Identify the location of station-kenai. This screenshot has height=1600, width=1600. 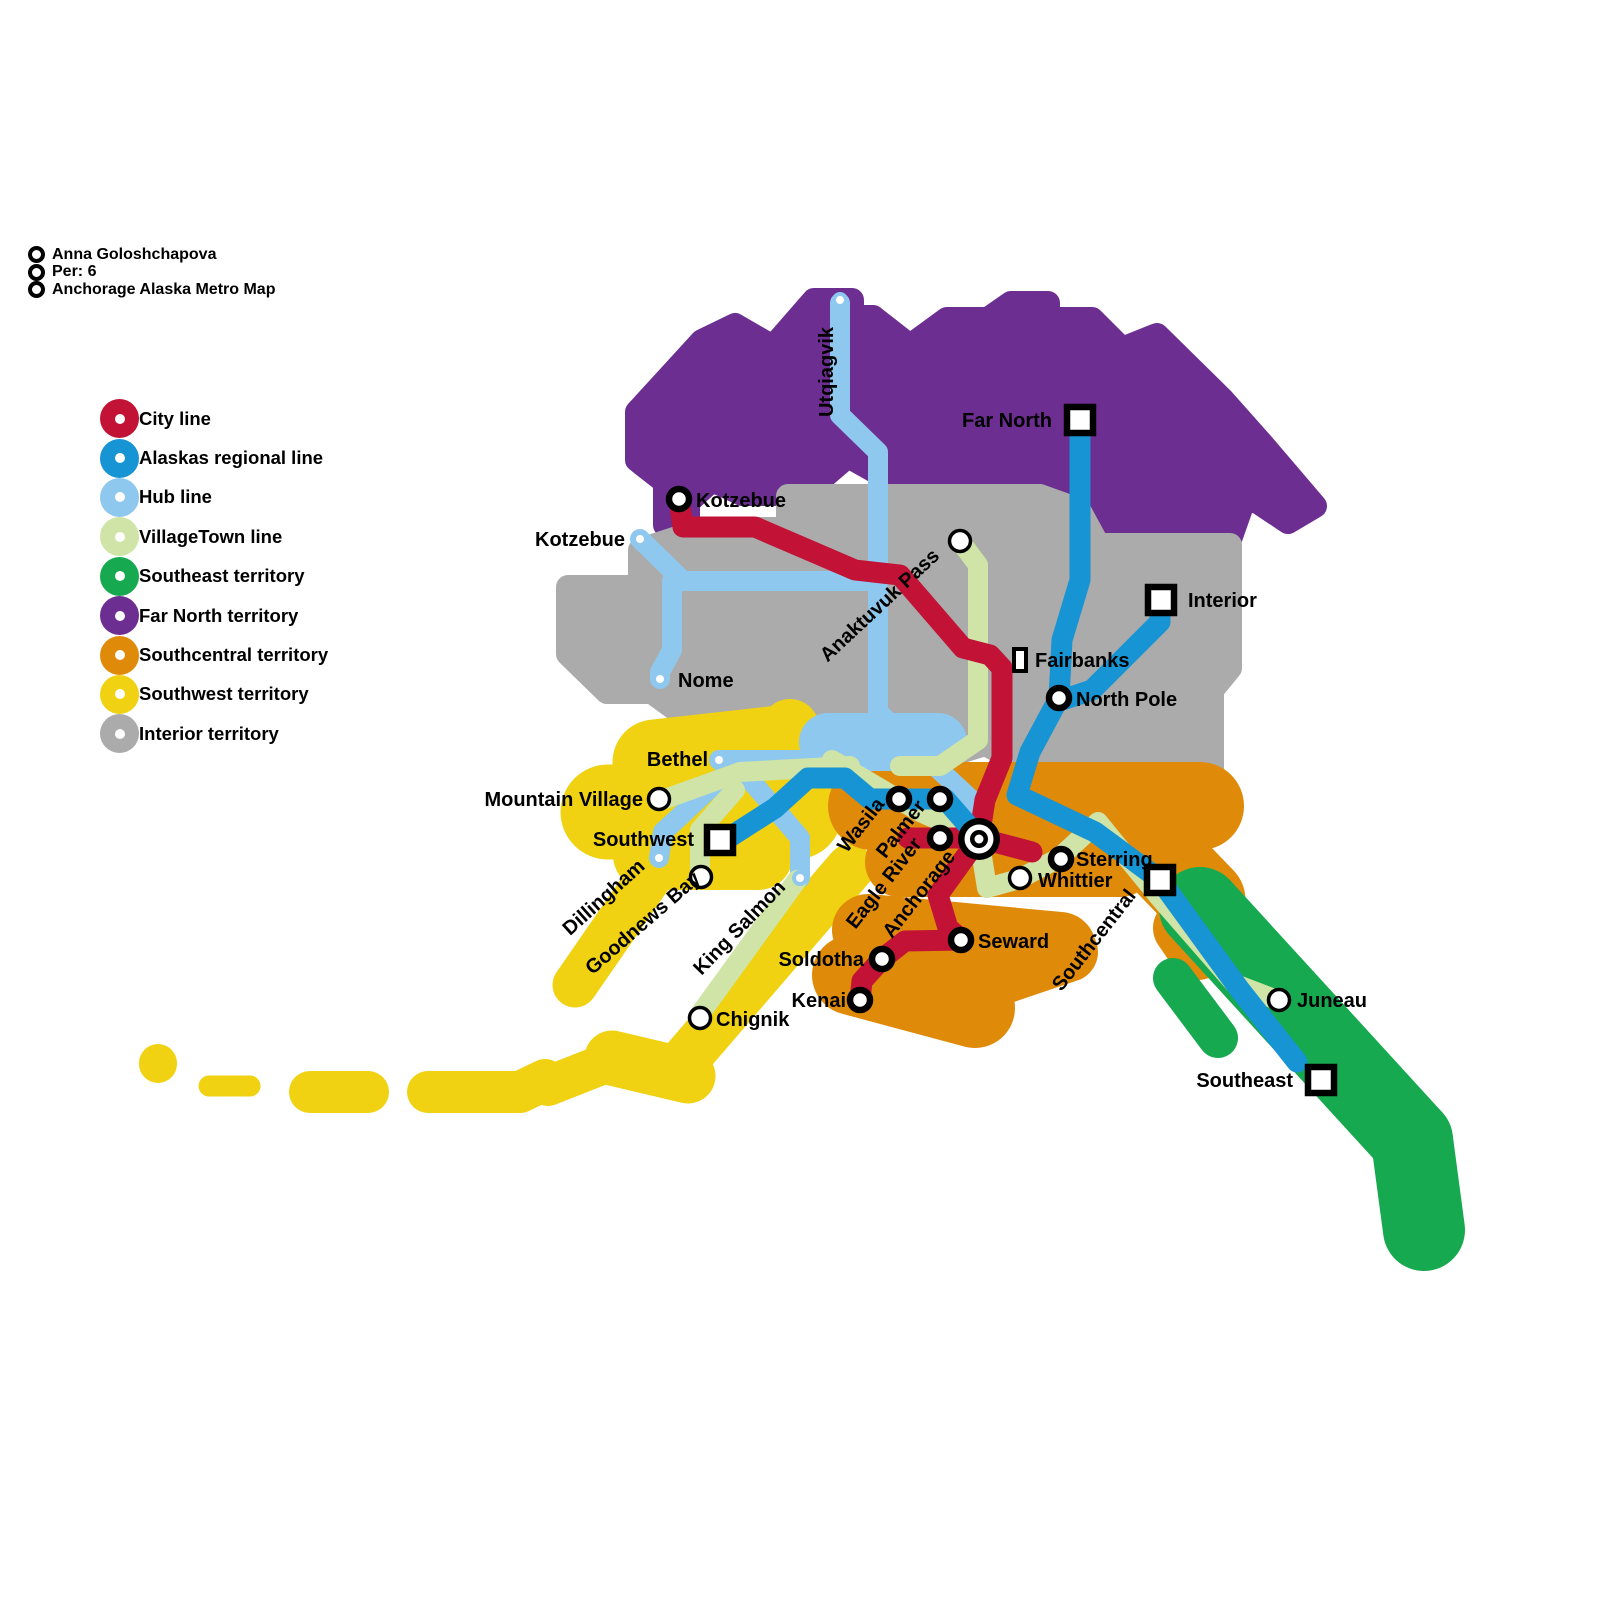
(860, 1000).